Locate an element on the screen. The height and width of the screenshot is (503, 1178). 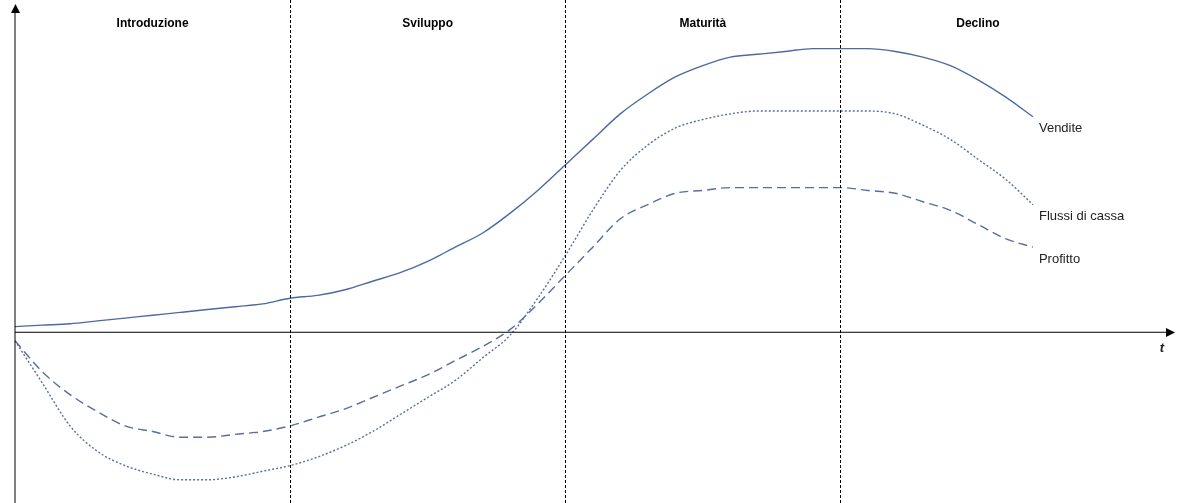
x-axis-title: t is located at coordinates (1162, 347).